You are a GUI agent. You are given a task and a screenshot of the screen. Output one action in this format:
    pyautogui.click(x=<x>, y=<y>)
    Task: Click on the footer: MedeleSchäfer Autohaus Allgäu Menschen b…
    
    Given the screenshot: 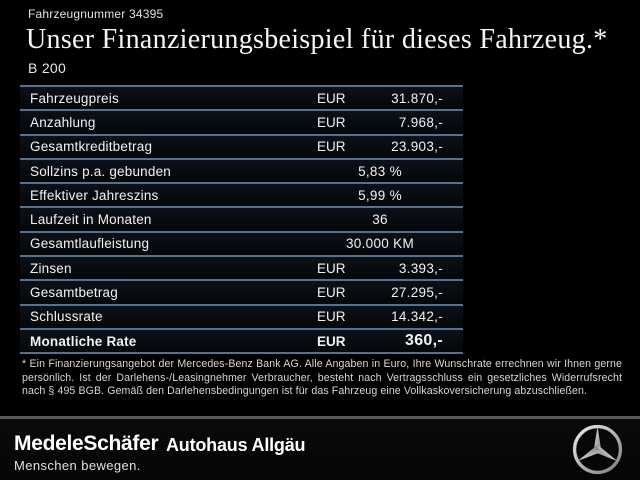 What is the action you would take?
    pyautogui.click(x=320, y=449)
    